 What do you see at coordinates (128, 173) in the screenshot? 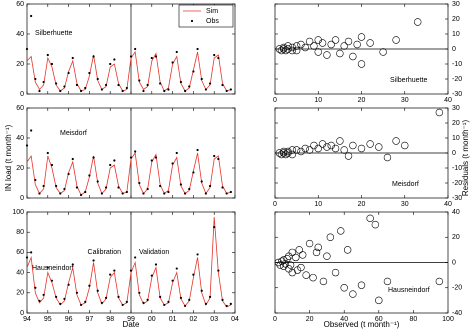
I see `sim-line` at bounding box center [128, 173].